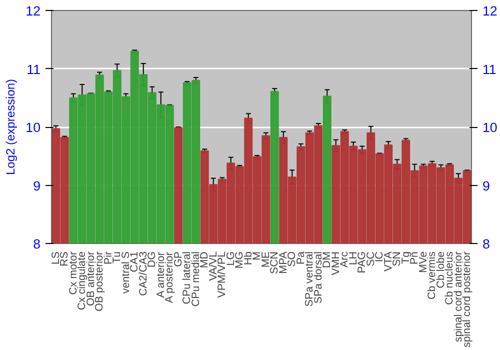 The width and height of the screenshot is (500, 350). I want to click on x-tick-label: spinal cord posterior, so click(467, 299).